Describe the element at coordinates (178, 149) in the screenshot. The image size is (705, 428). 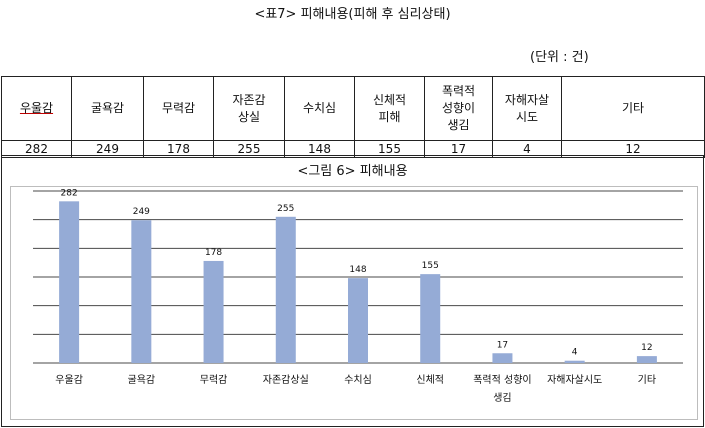
I see `value-cell: 178` at that location.